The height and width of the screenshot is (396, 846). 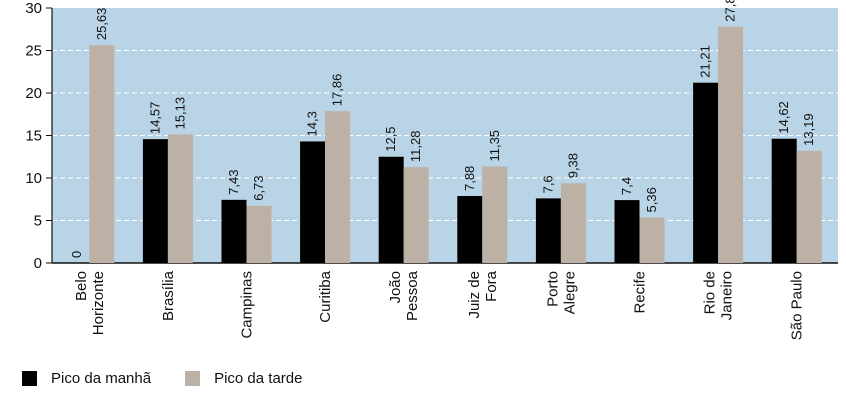 I want to click on legend-swatch-morning, so click(x=29, y=378).